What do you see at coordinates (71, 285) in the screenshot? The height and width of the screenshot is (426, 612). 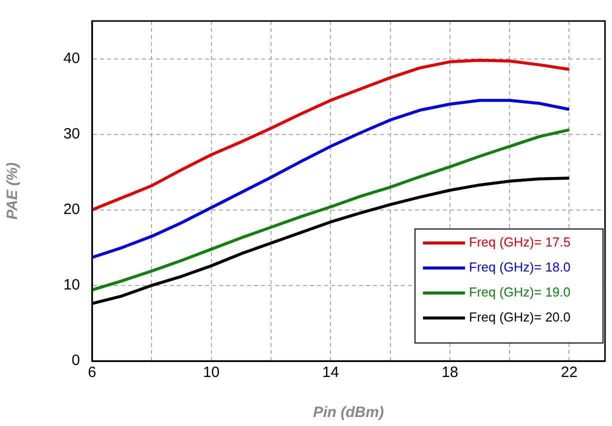 I see `y-tick-label: 10` at bounding box center [71, 285].